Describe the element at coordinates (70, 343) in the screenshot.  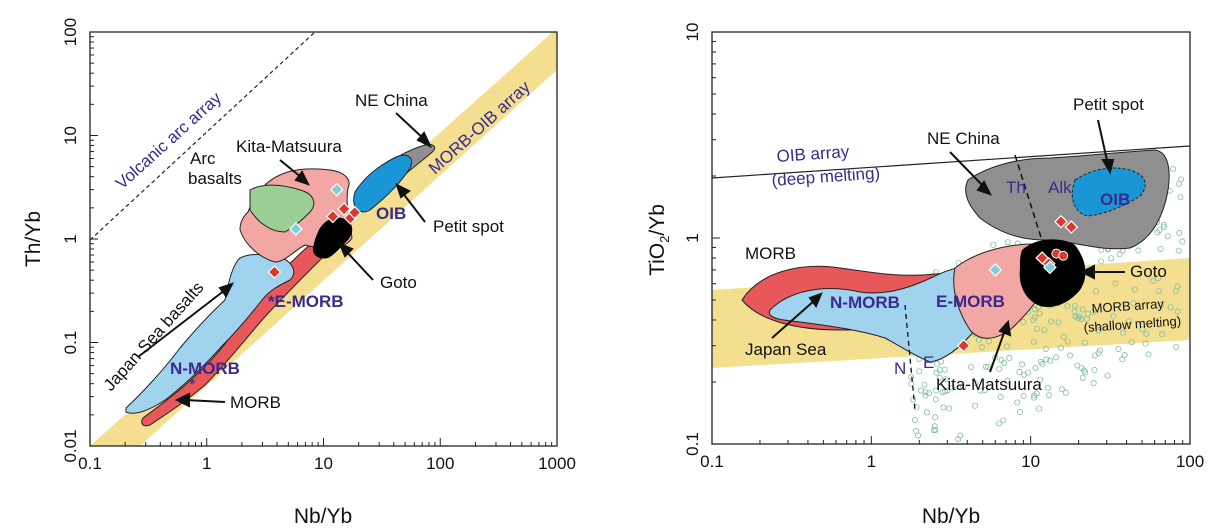
I see `left-y-tick-label: 0.1` at that location.